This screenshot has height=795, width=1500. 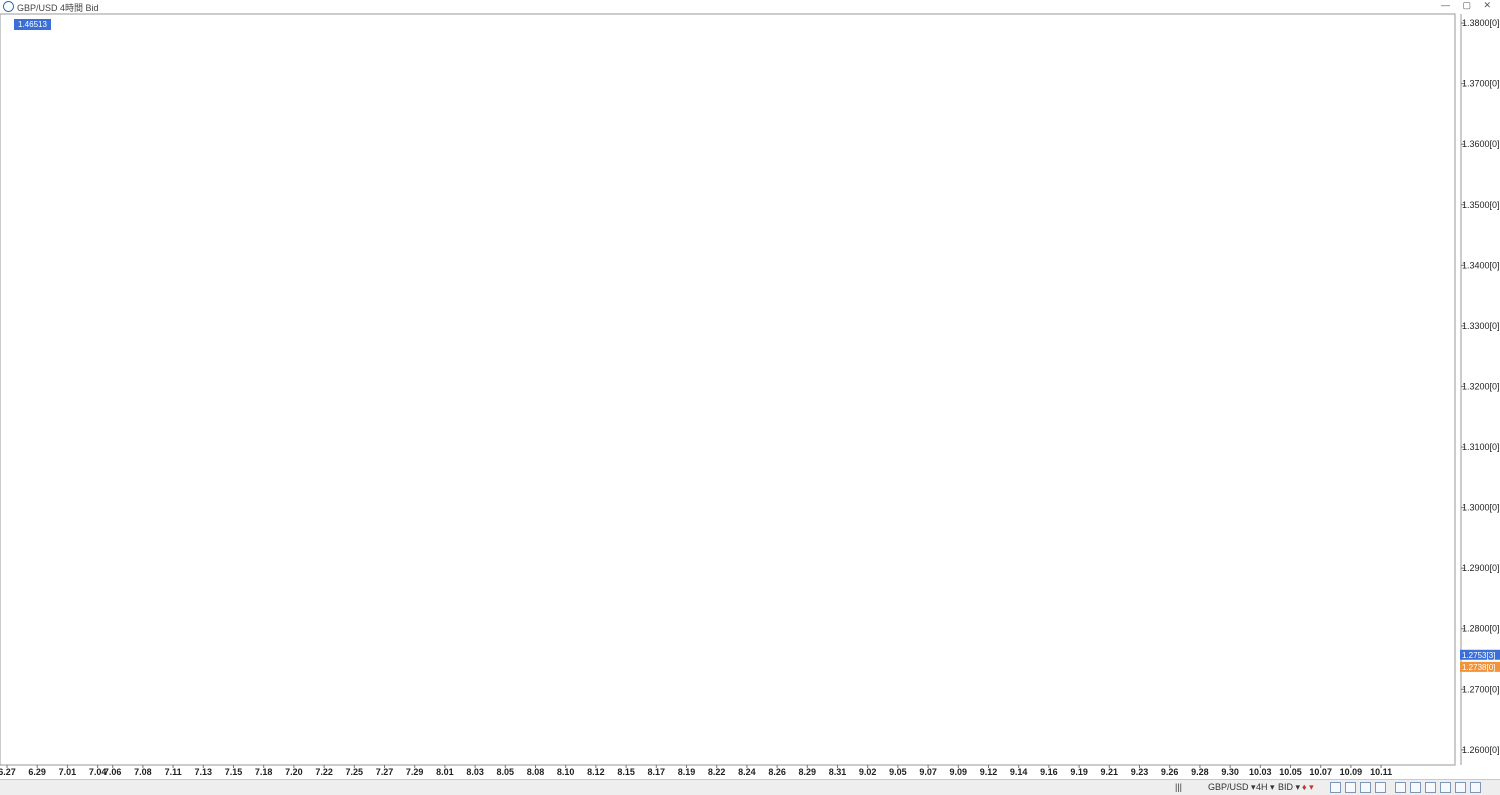 What do you see at coordinates (1415, 787) in the screenshot?
I see `zoom-in-icon` at bounding box center [1415, 787].